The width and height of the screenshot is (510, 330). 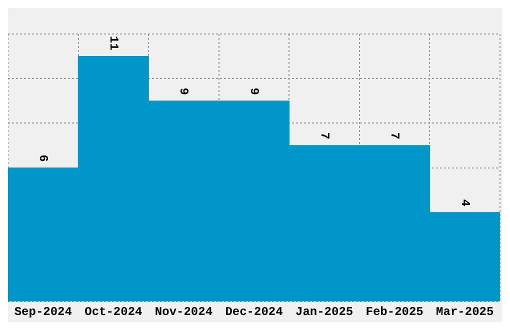 What do you see at coordinates (465, 311) in the screenshot?
I see `x-tick-label: Mar-2025` at bounding box center [465, 311].